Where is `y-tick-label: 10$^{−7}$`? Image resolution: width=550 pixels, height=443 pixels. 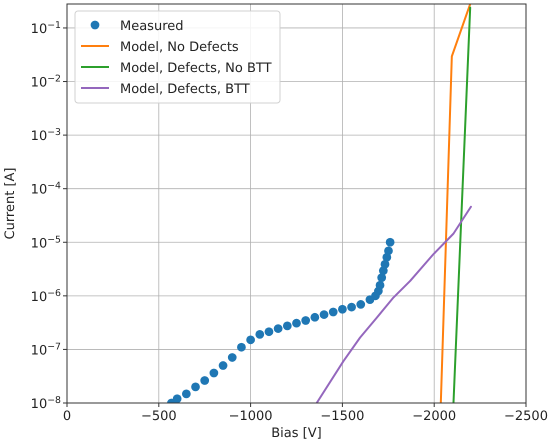 y-tick-label: 10$^{−7}$ is located at coordinates (46, 349).